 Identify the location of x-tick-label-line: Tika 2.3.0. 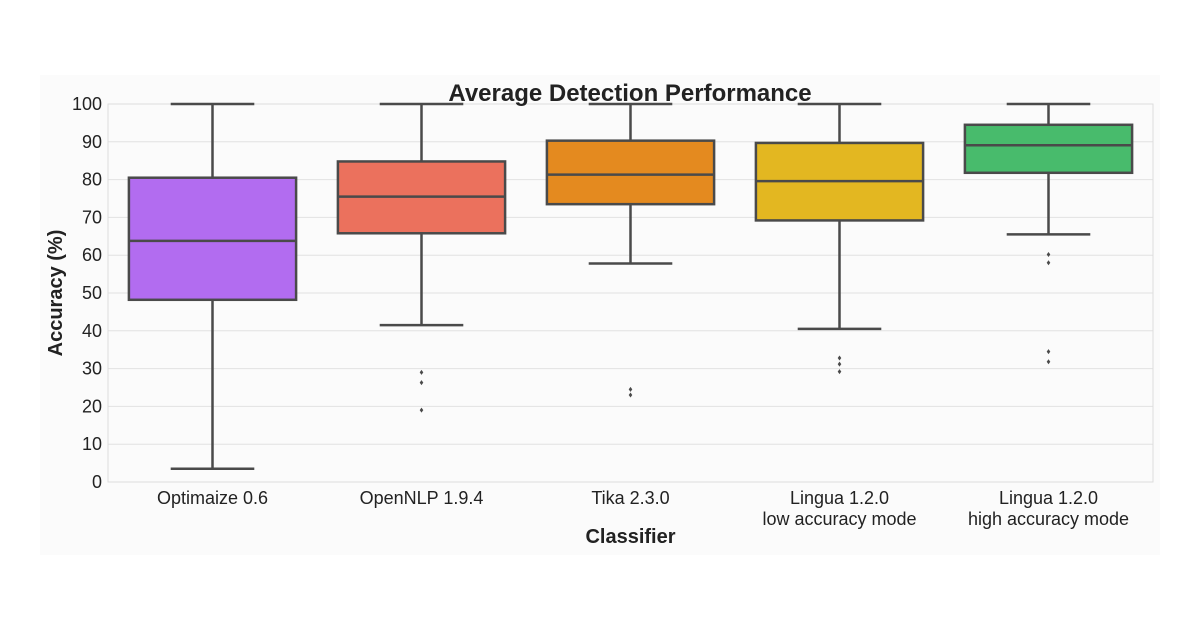
(630, 498).